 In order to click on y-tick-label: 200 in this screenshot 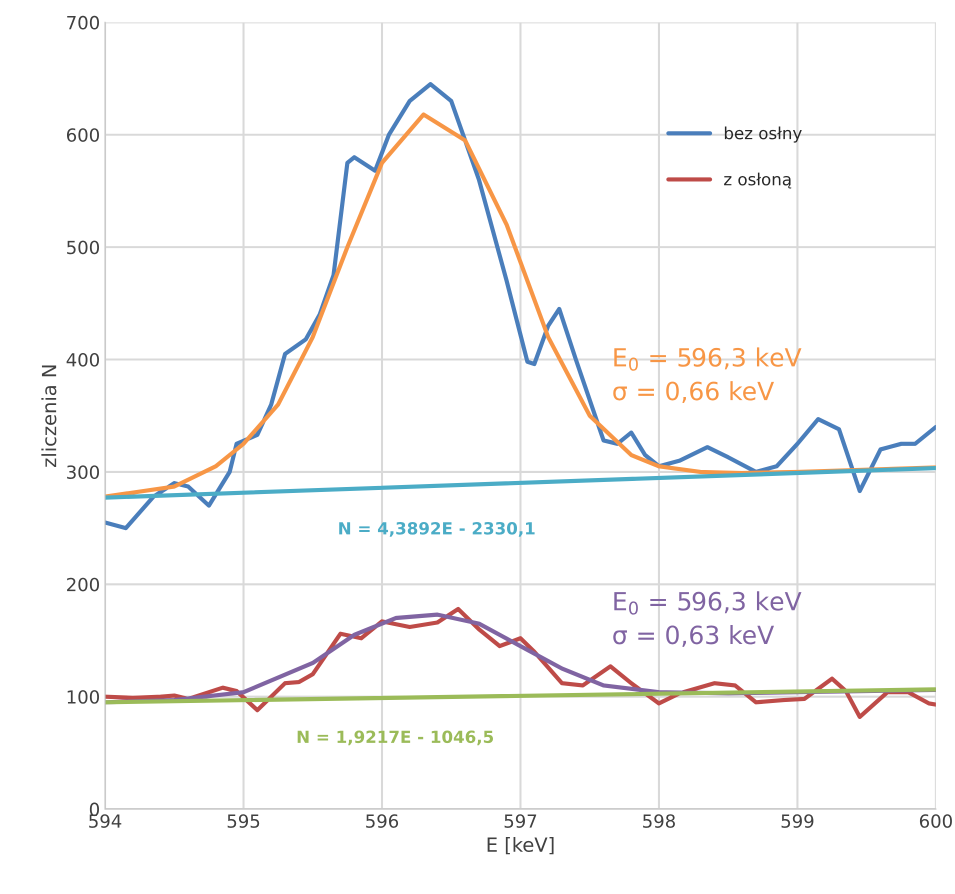, I will do `click(83, 585)`.